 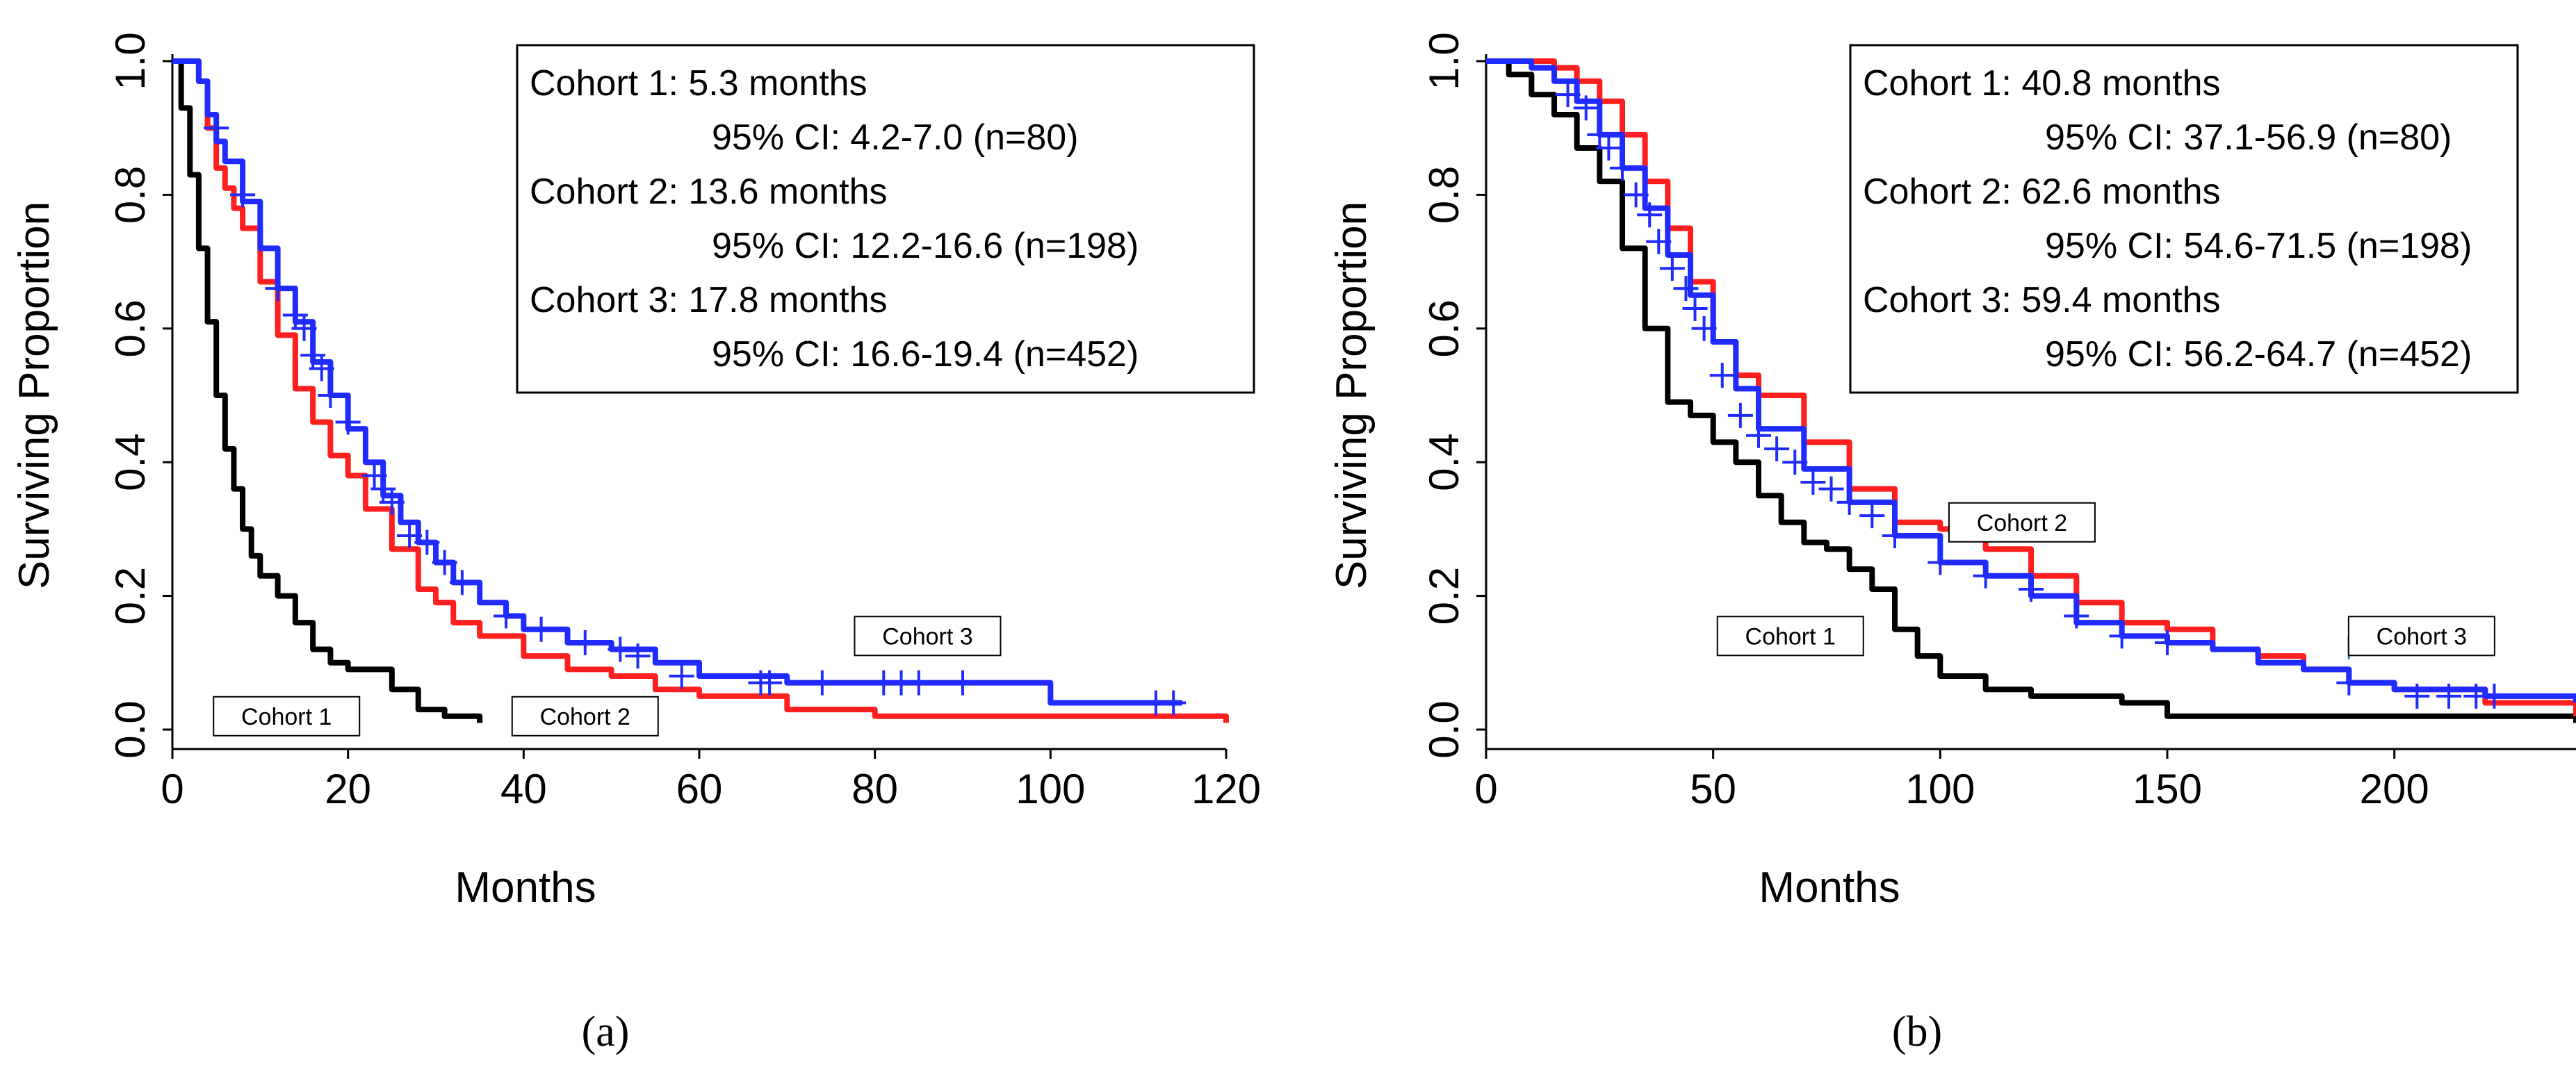 What do you see at coordinates (699, 789) in the screenshot?
I see `x-tick-label: 60` at bounding box center [699, 789].